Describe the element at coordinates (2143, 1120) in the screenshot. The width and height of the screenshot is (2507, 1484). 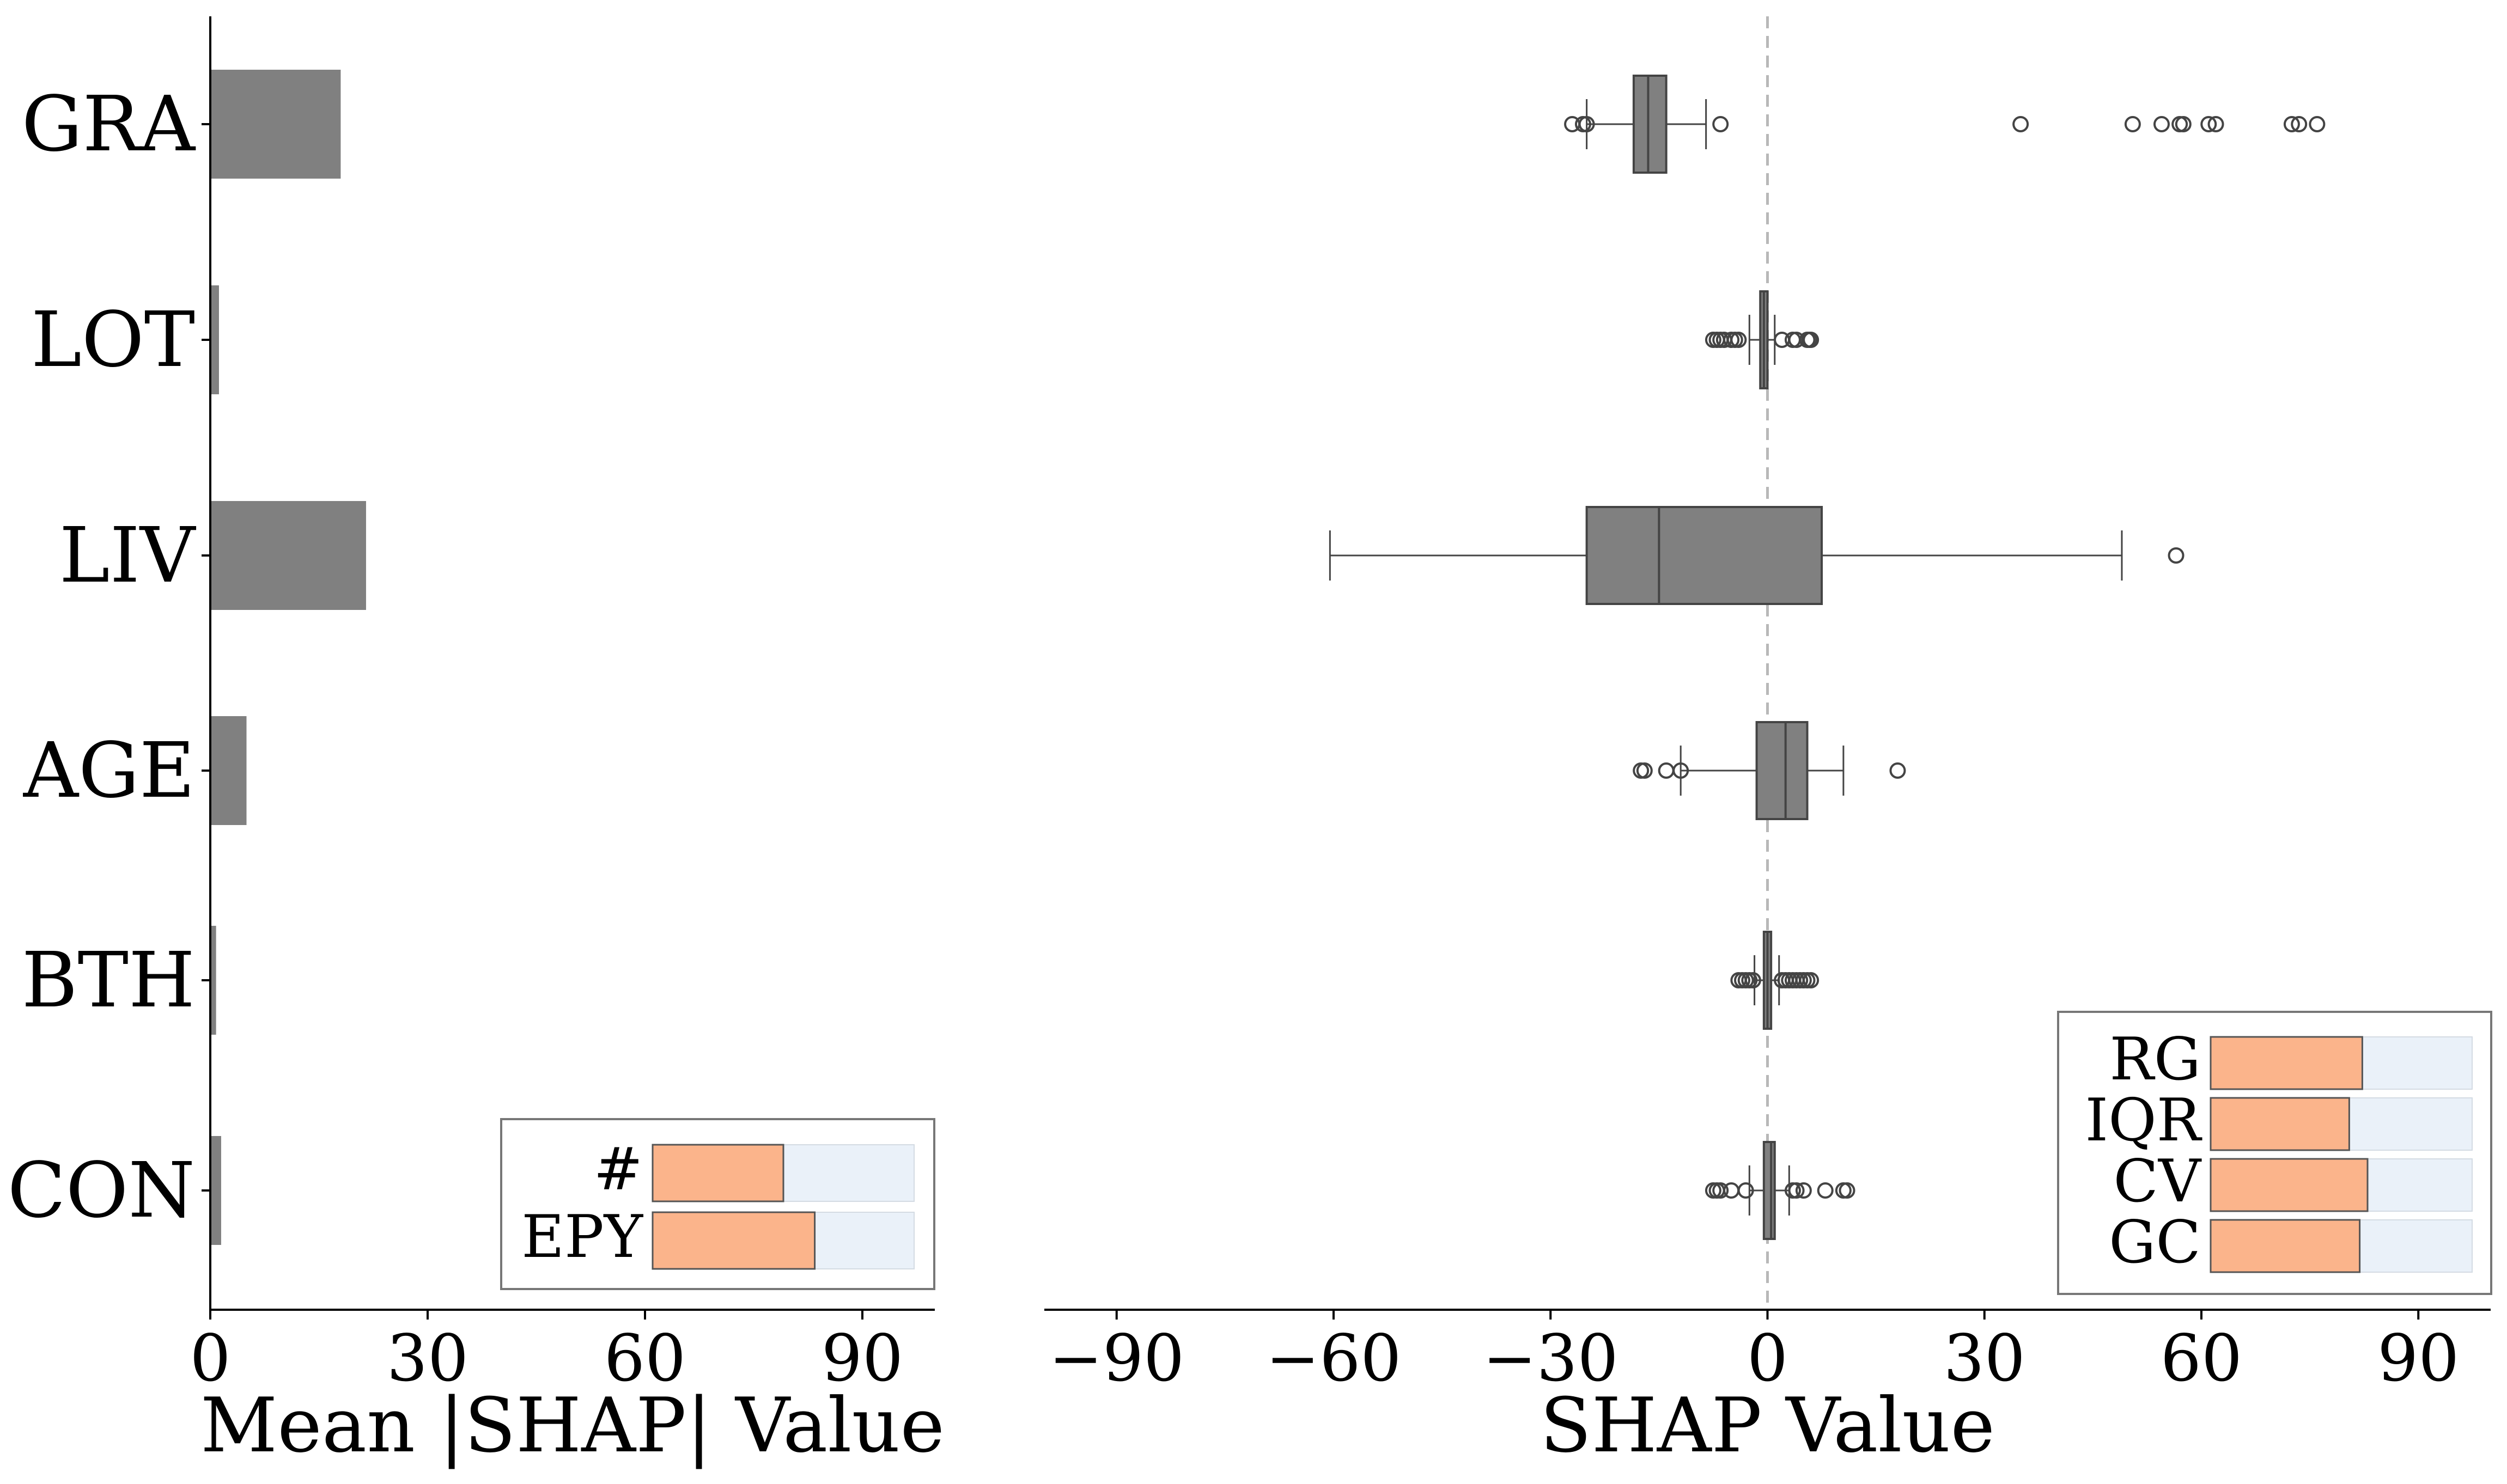
I see `right-legend-label: IQR` at that location.